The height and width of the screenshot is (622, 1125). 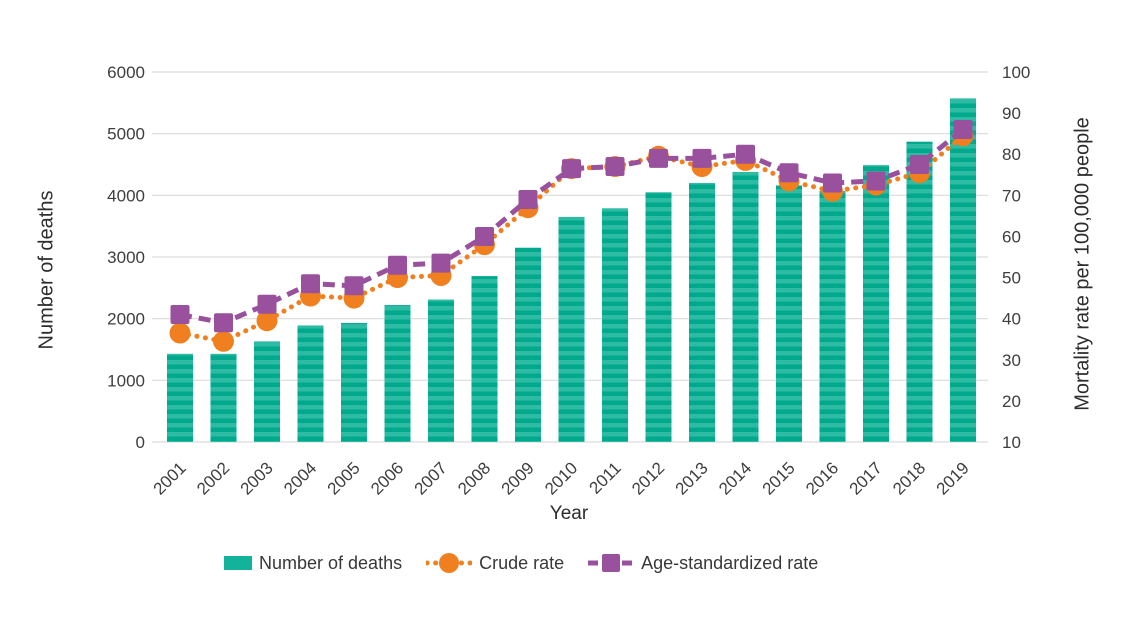 What do you see at coordinates (605, 477) in the screenshot?
I see `x-tick-label: 2011` at bounding box center [605, 477].